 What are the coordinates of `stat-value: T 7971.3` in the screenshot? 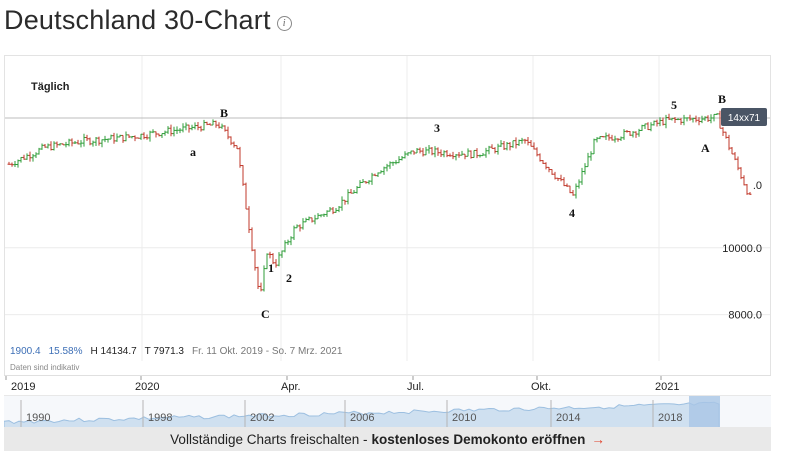 It's located at (165, 351).